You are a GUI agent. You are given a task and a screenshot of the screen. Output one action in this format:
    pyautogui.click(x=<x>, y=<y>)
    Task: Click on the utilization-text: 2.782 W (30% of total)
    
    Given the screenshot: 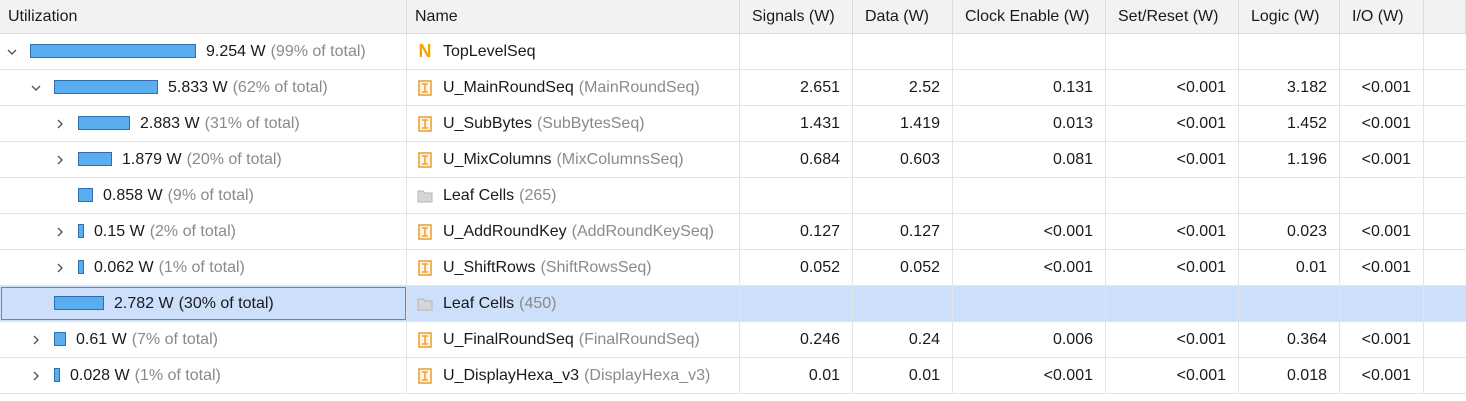 What is the action you would take?
    pyautogui.click(x=194, y=303)
    